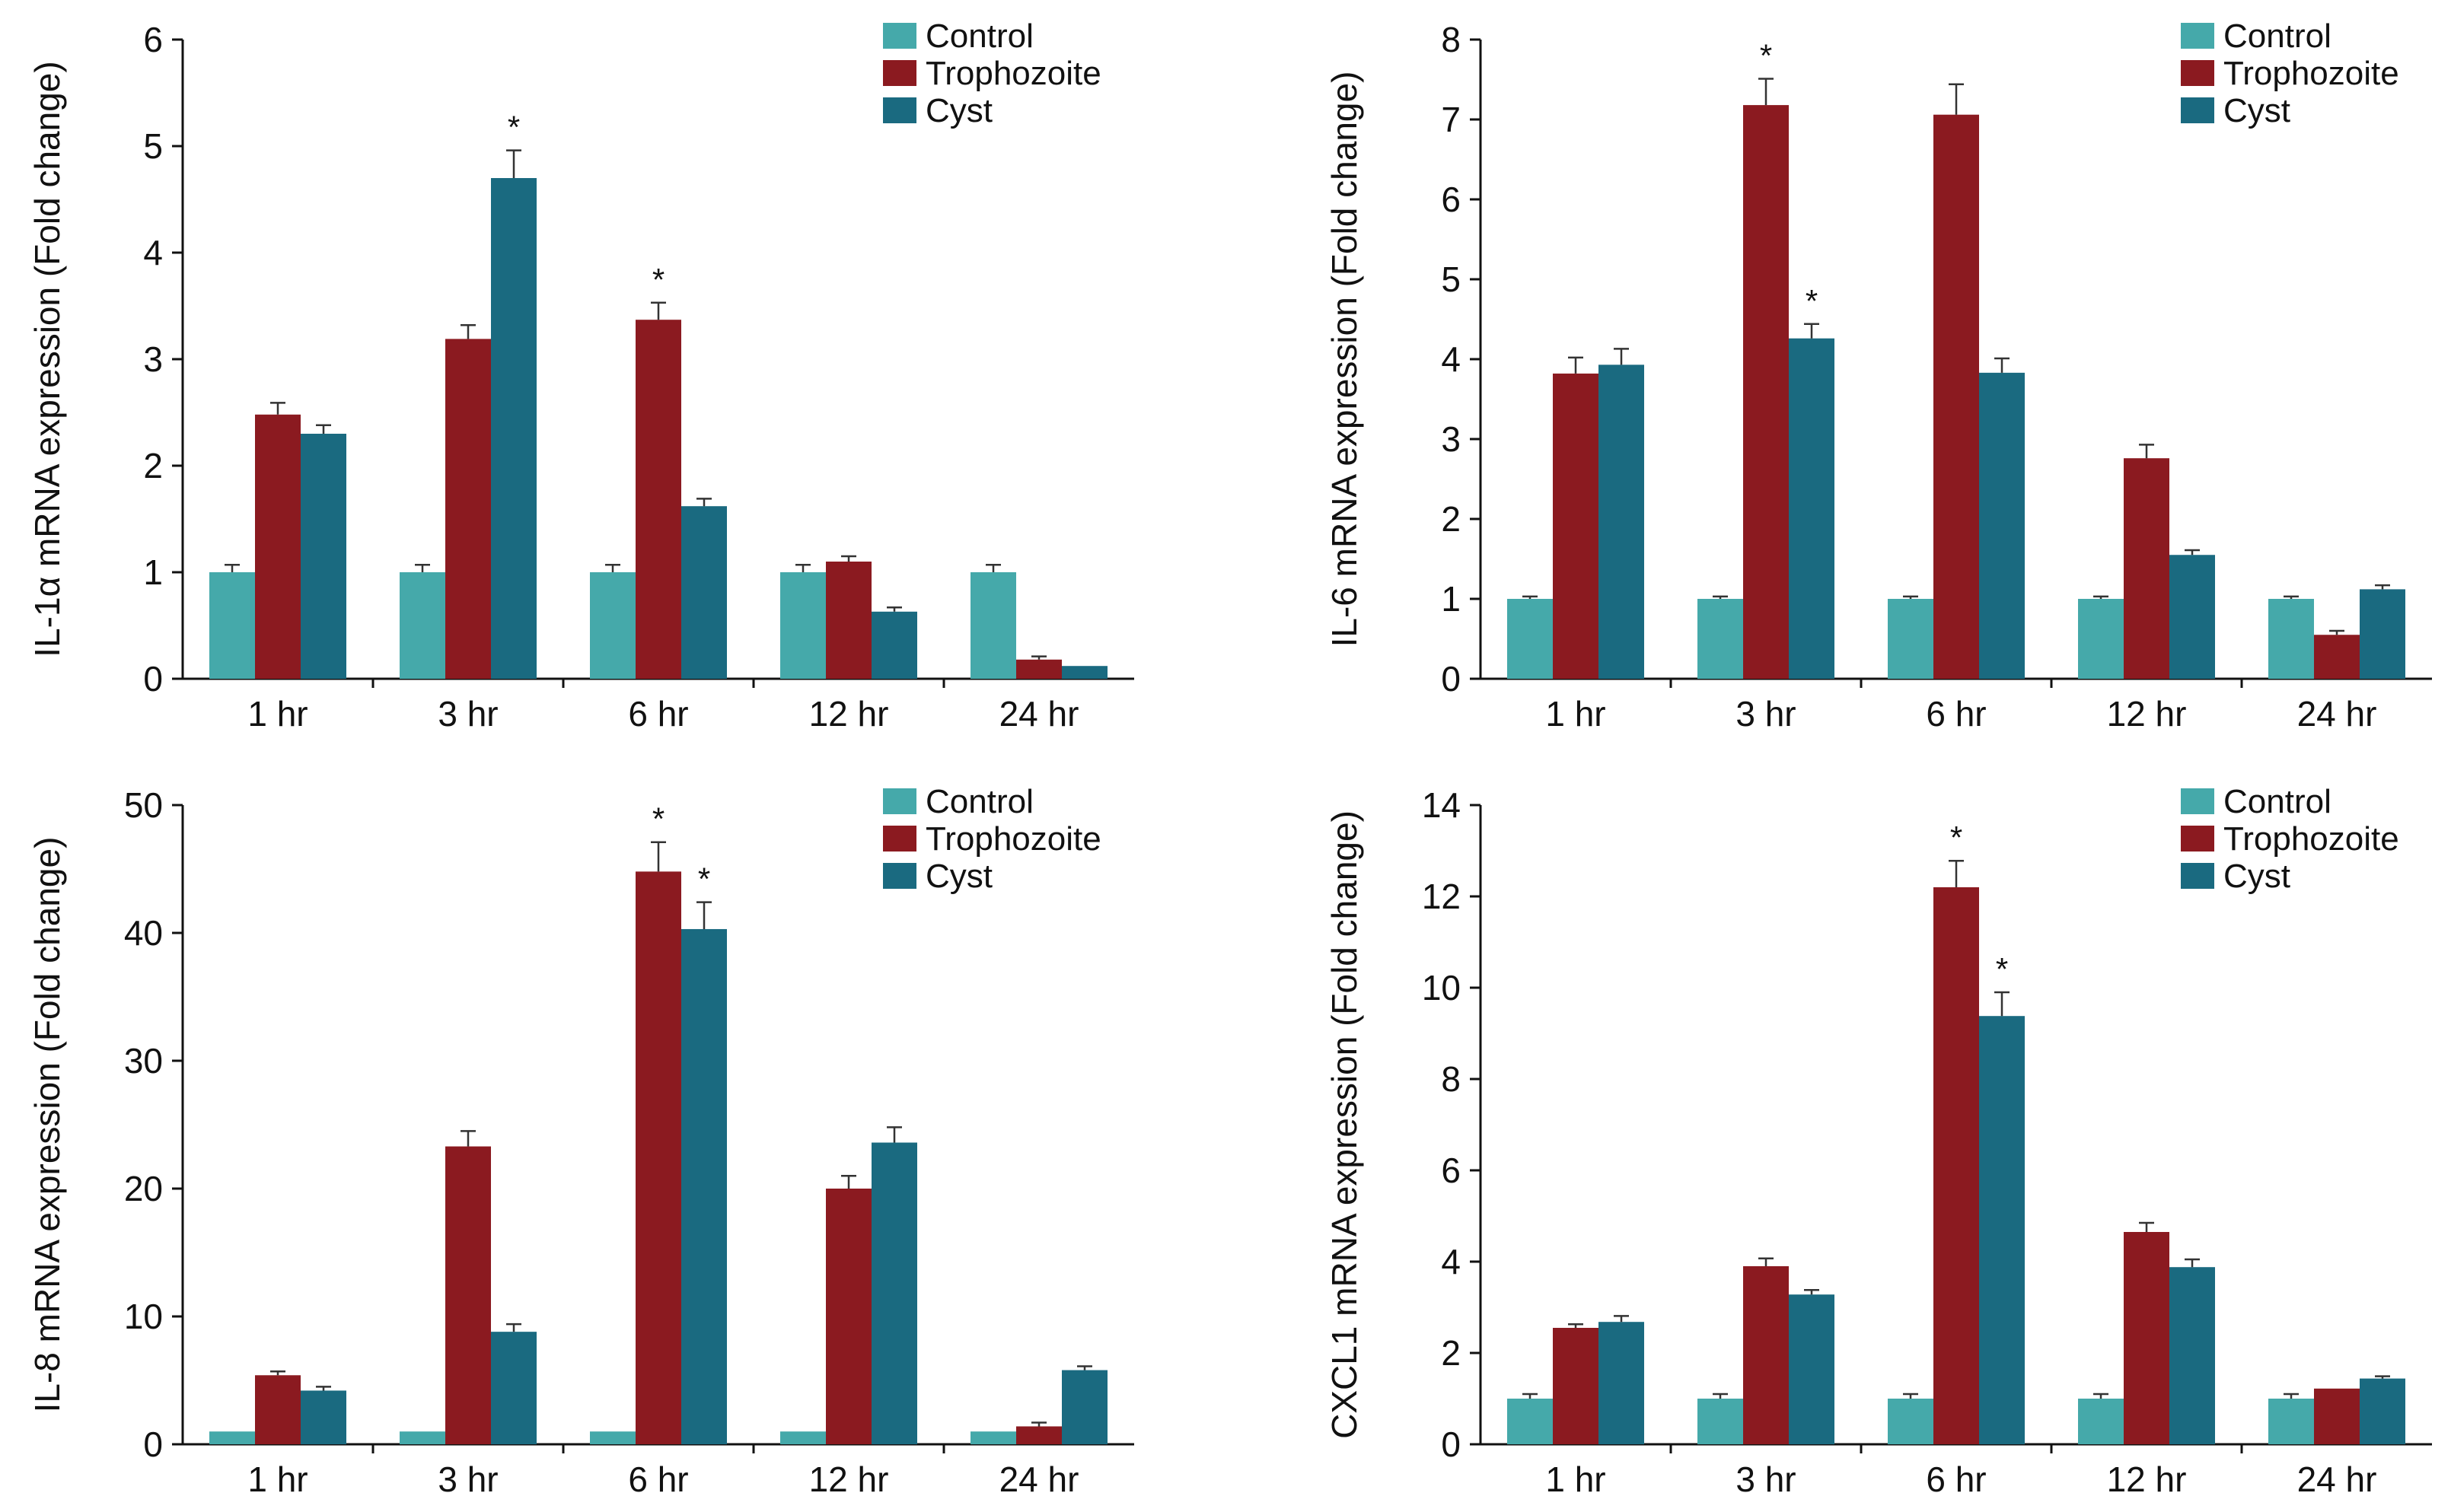  What do you see at coordinates (1451, 599) in the screenshot?
I see `y-tick-label: 1` at bounding box center [1451, 599].